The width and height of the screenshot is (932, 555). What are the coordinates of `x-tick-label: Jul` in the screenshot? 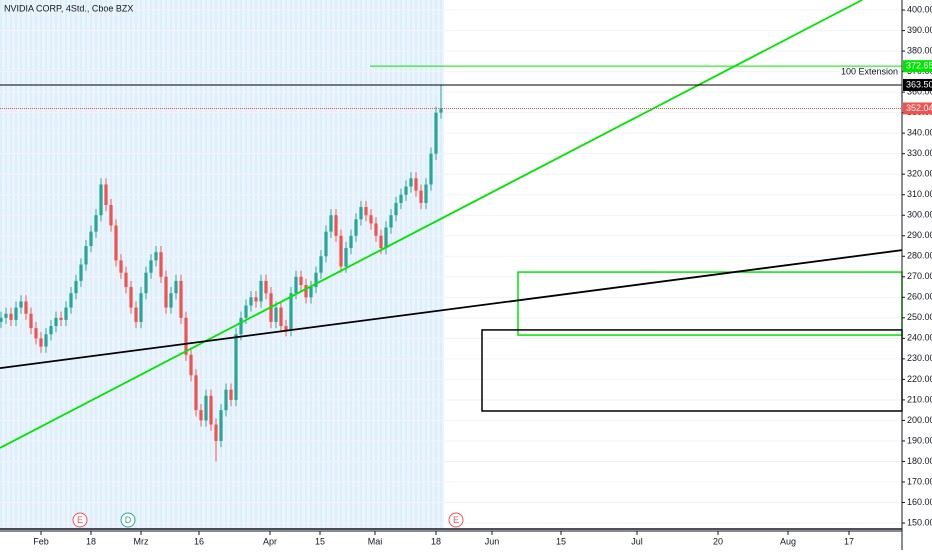 It's located at (637, 541).